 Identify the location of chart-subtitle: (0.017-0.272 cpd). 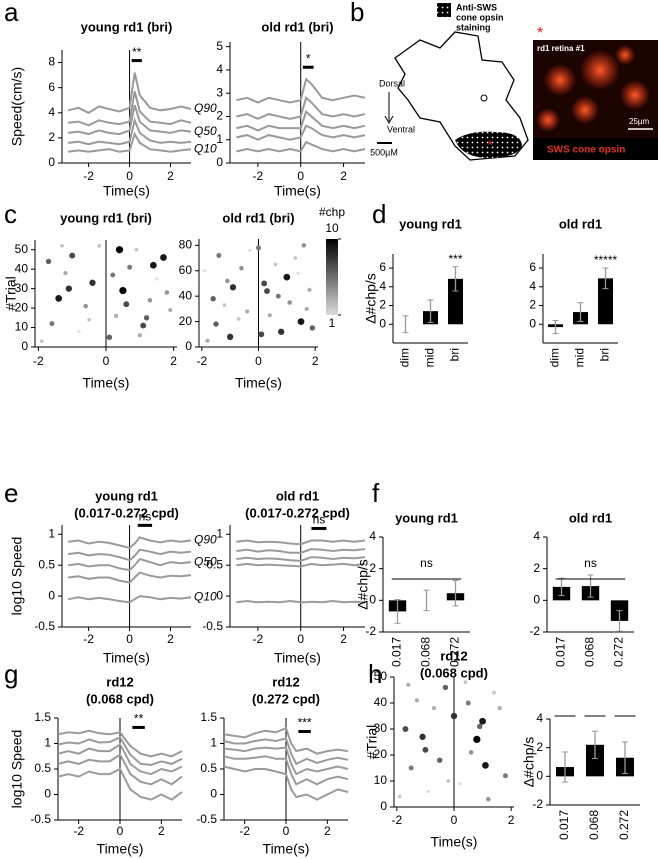
(297, 512).